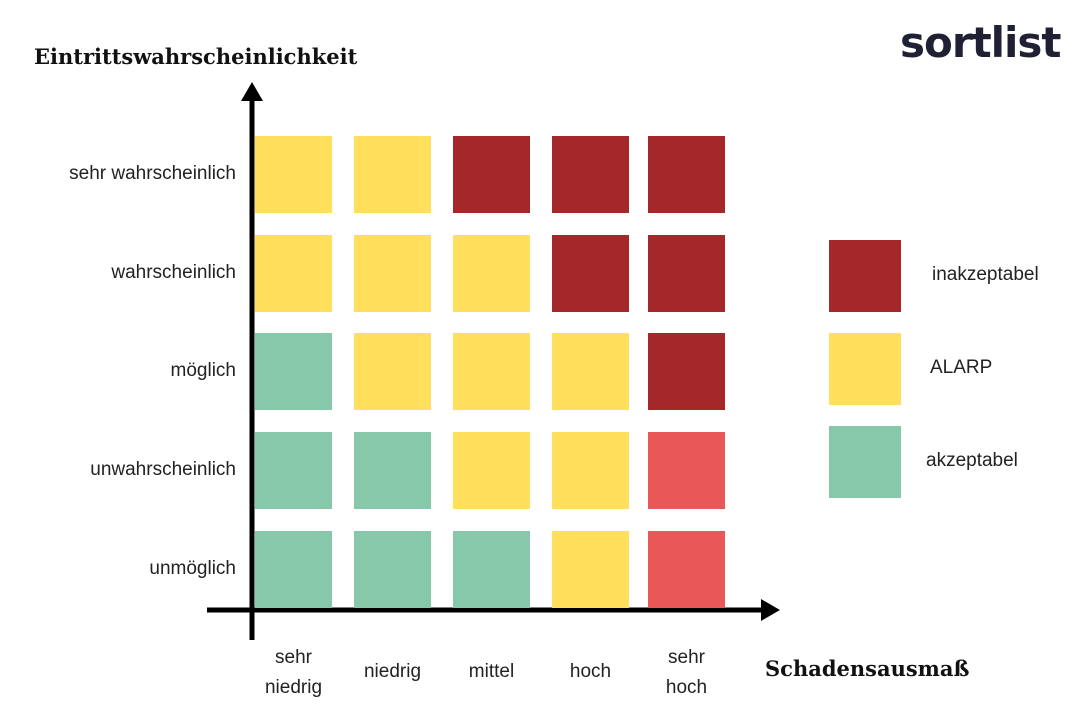 This screenshot has height=720, width=1080. I want to click on x-axis-arrowhead, so click(770, 610).